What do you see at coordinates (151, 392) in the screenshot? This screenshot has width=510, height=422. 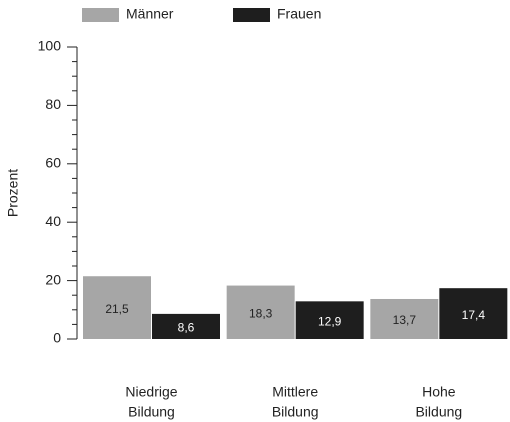 I see `x-tick-label: Niedrige` at bounding box center [151, 392].